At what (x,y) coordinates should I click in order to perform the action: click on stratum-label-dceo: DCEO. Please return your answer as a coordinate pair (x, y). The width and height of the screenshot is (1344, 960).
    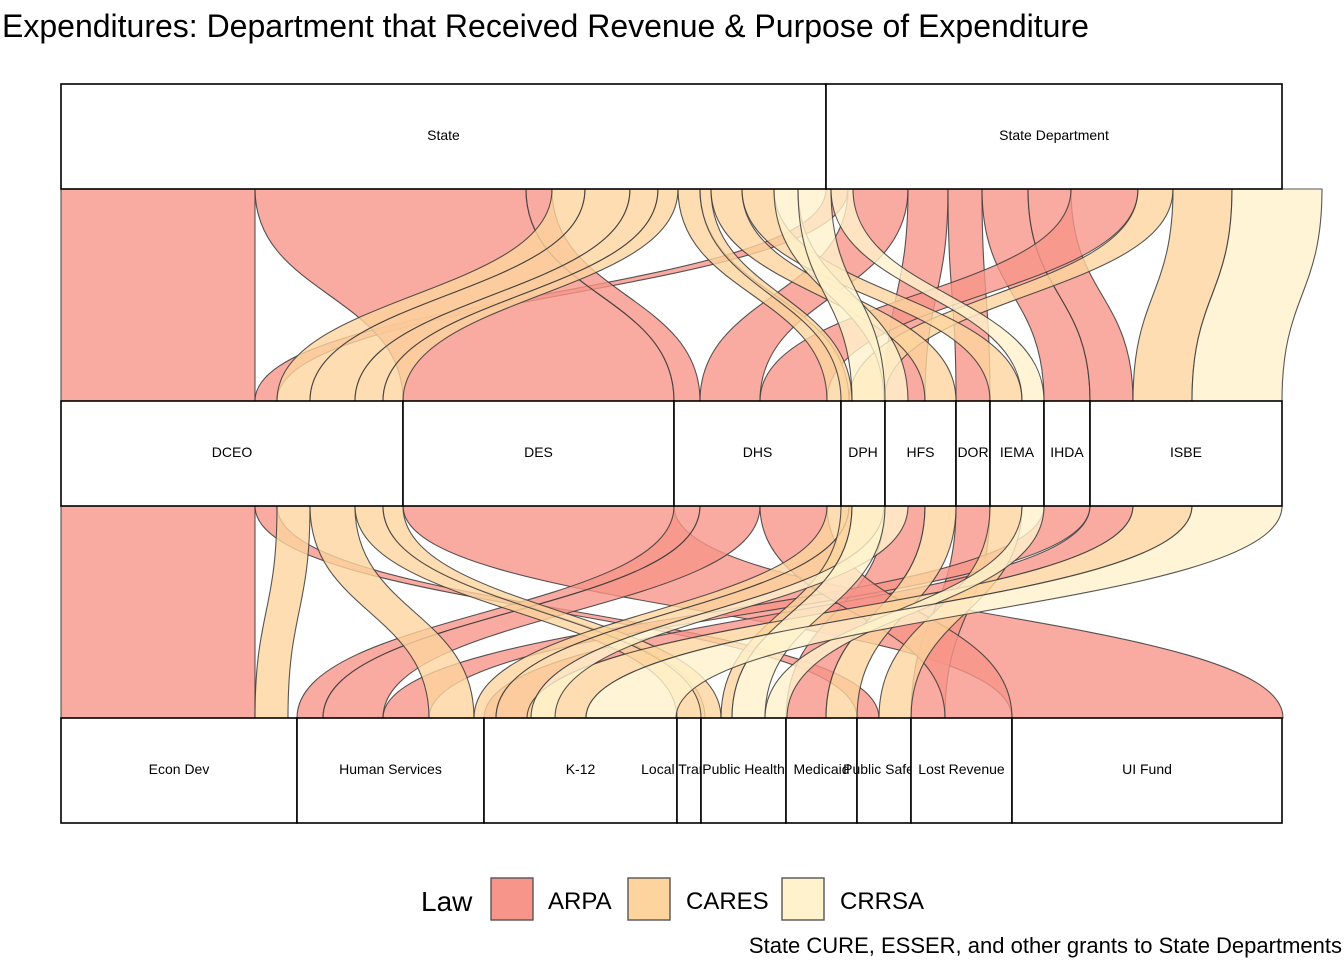
    Looking at the image, I should click on (232, 452).